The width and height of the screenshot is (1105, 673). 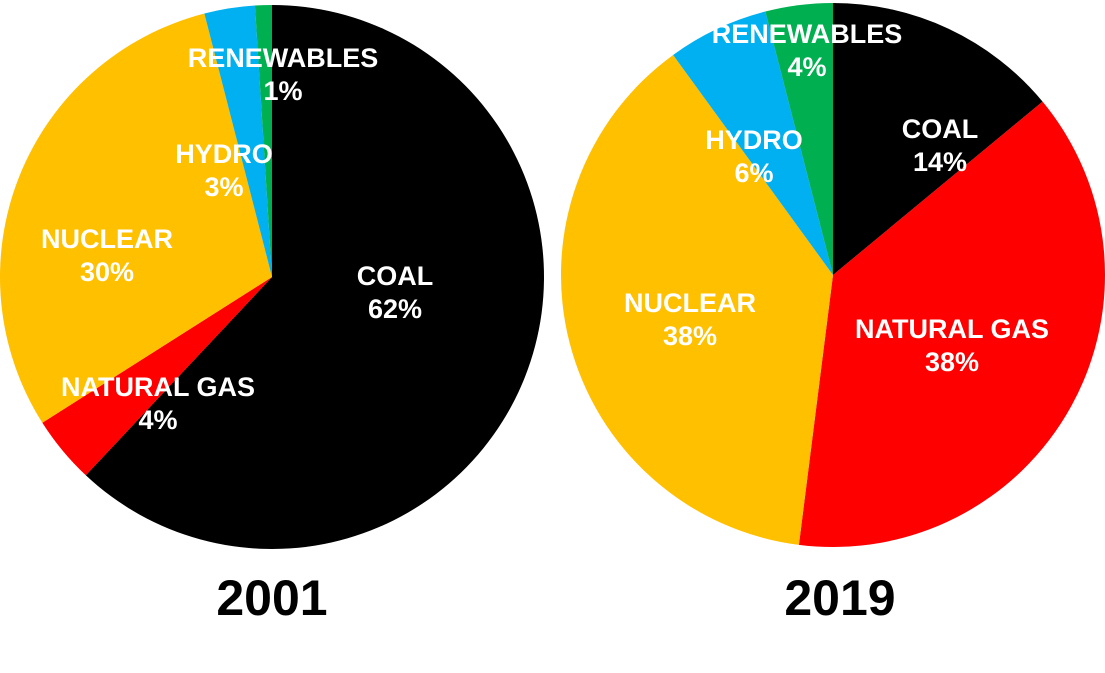 I want to click on chart-title: 2019, so click(x=839, y=598).